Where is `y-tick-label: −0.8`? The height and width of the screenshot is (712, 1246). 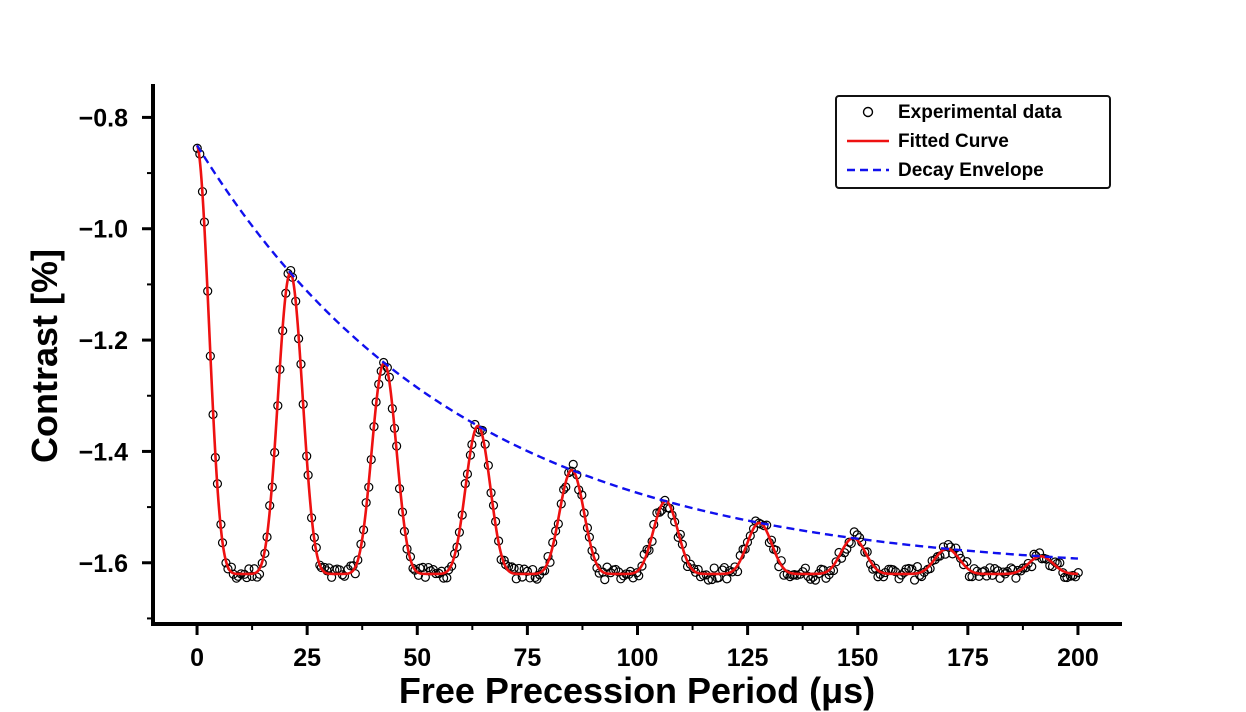
y-tick-label: −0.8 is located at coordinates (103, 118).